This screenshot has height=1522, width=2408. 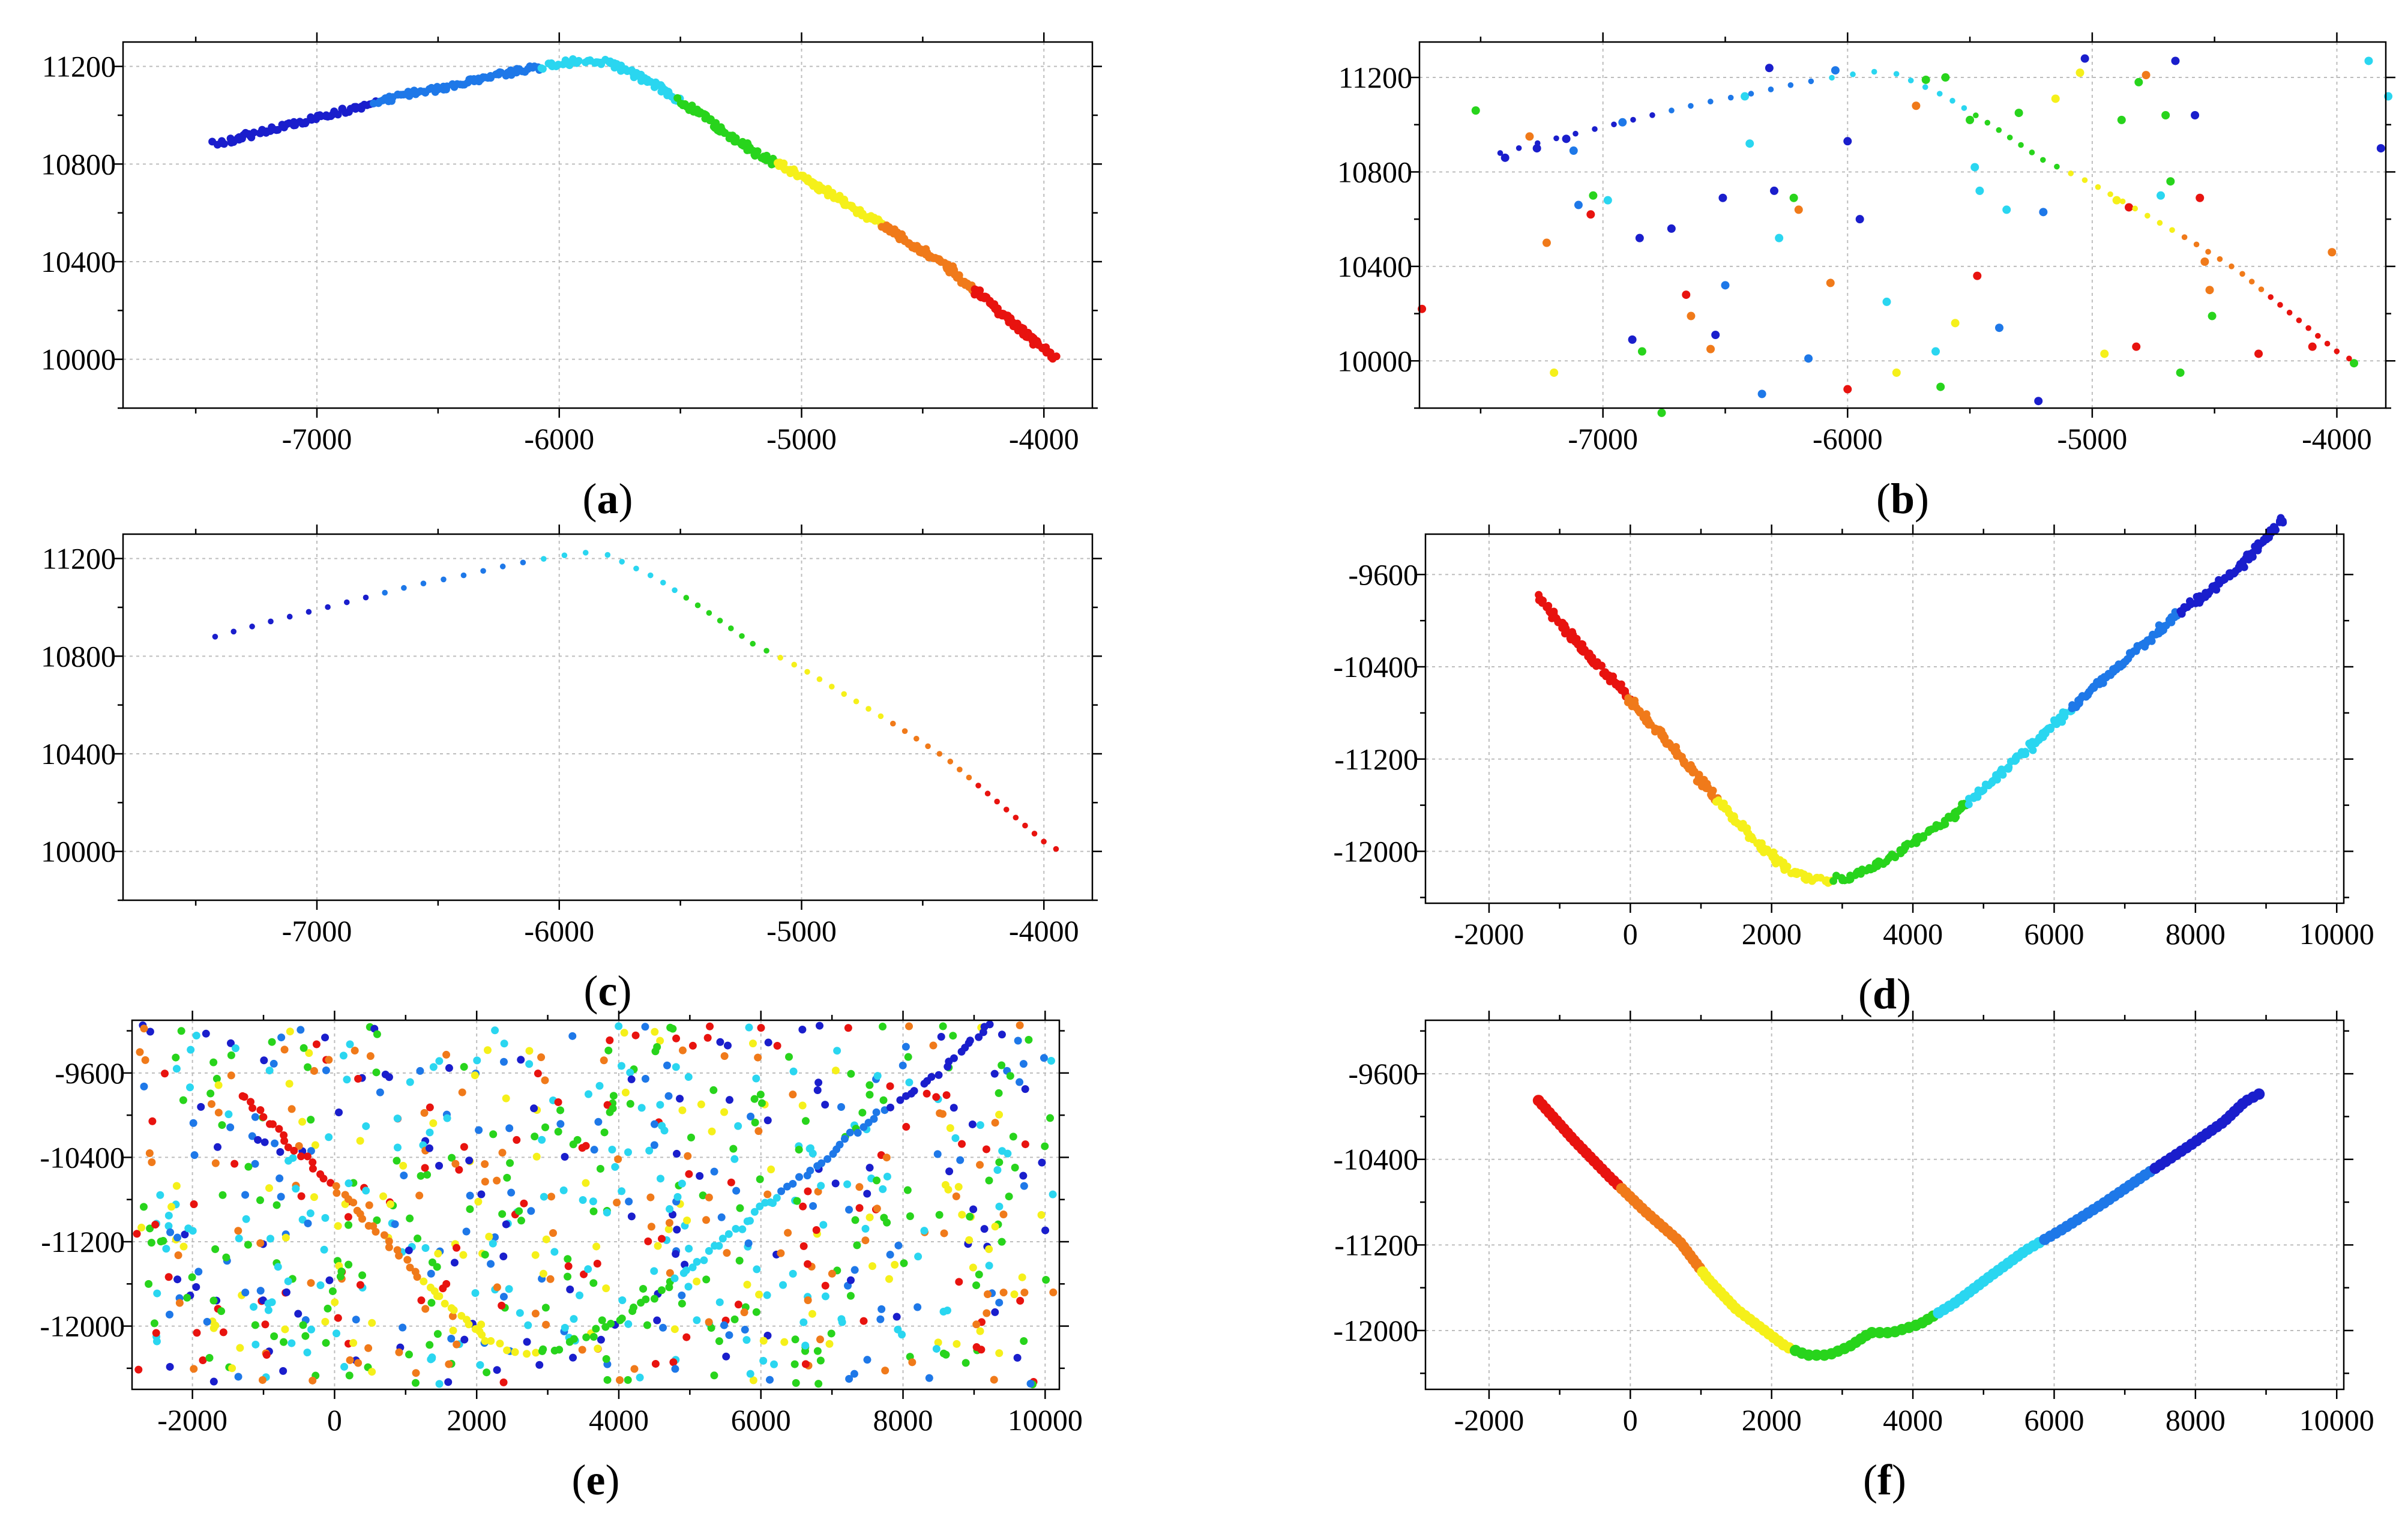 I want to click on y-tick-label: 11200, so click(x=1375, y=77).